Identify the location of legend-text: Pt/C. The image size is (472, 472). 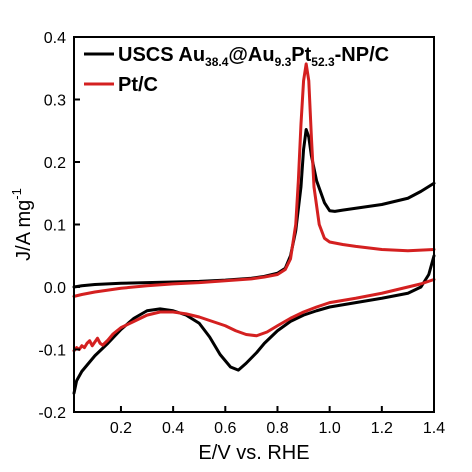
(138, 85).